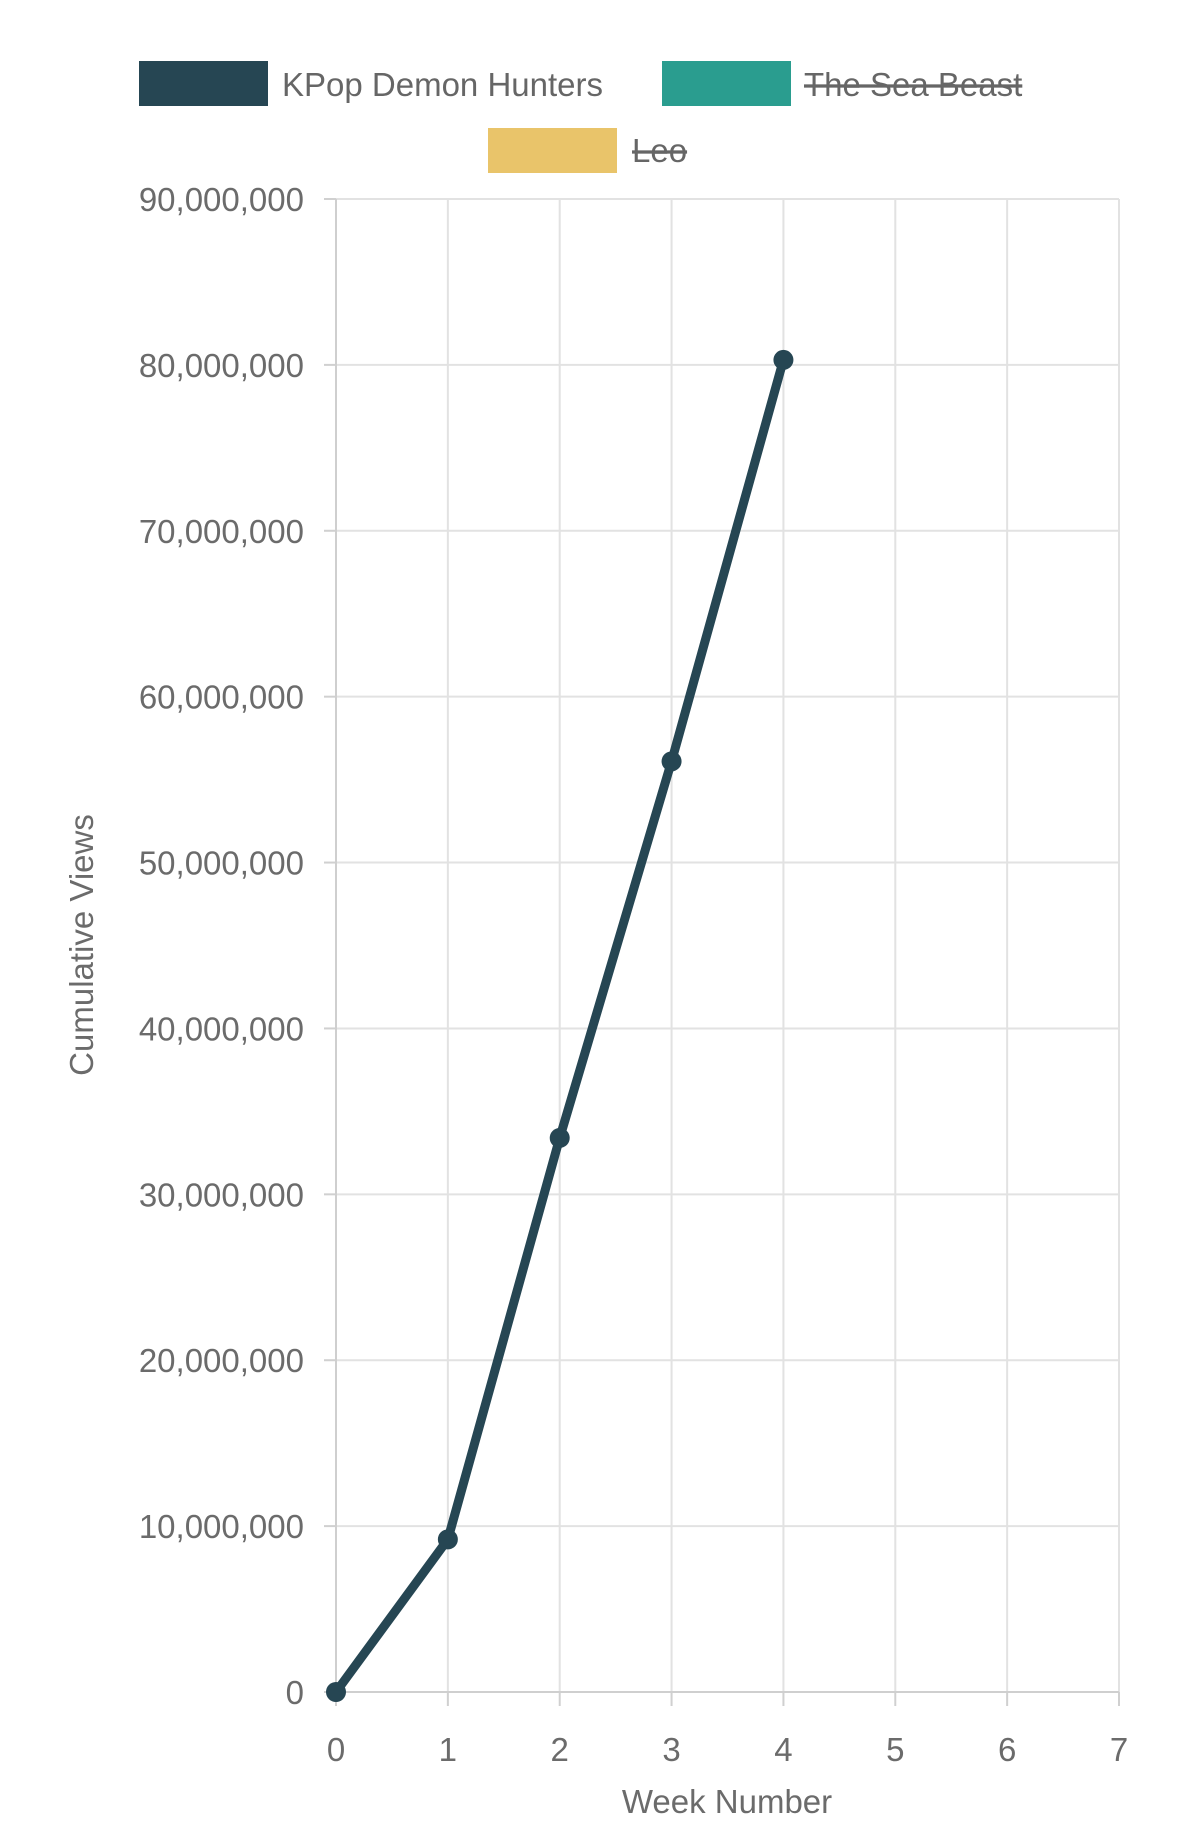 The height and width of the screenshot is (1841, 1179). What do you see at coordinates (221, 365) in the screenshot?
I see `y-tick-label: 80,000,000` at bounding box center [221, 365].